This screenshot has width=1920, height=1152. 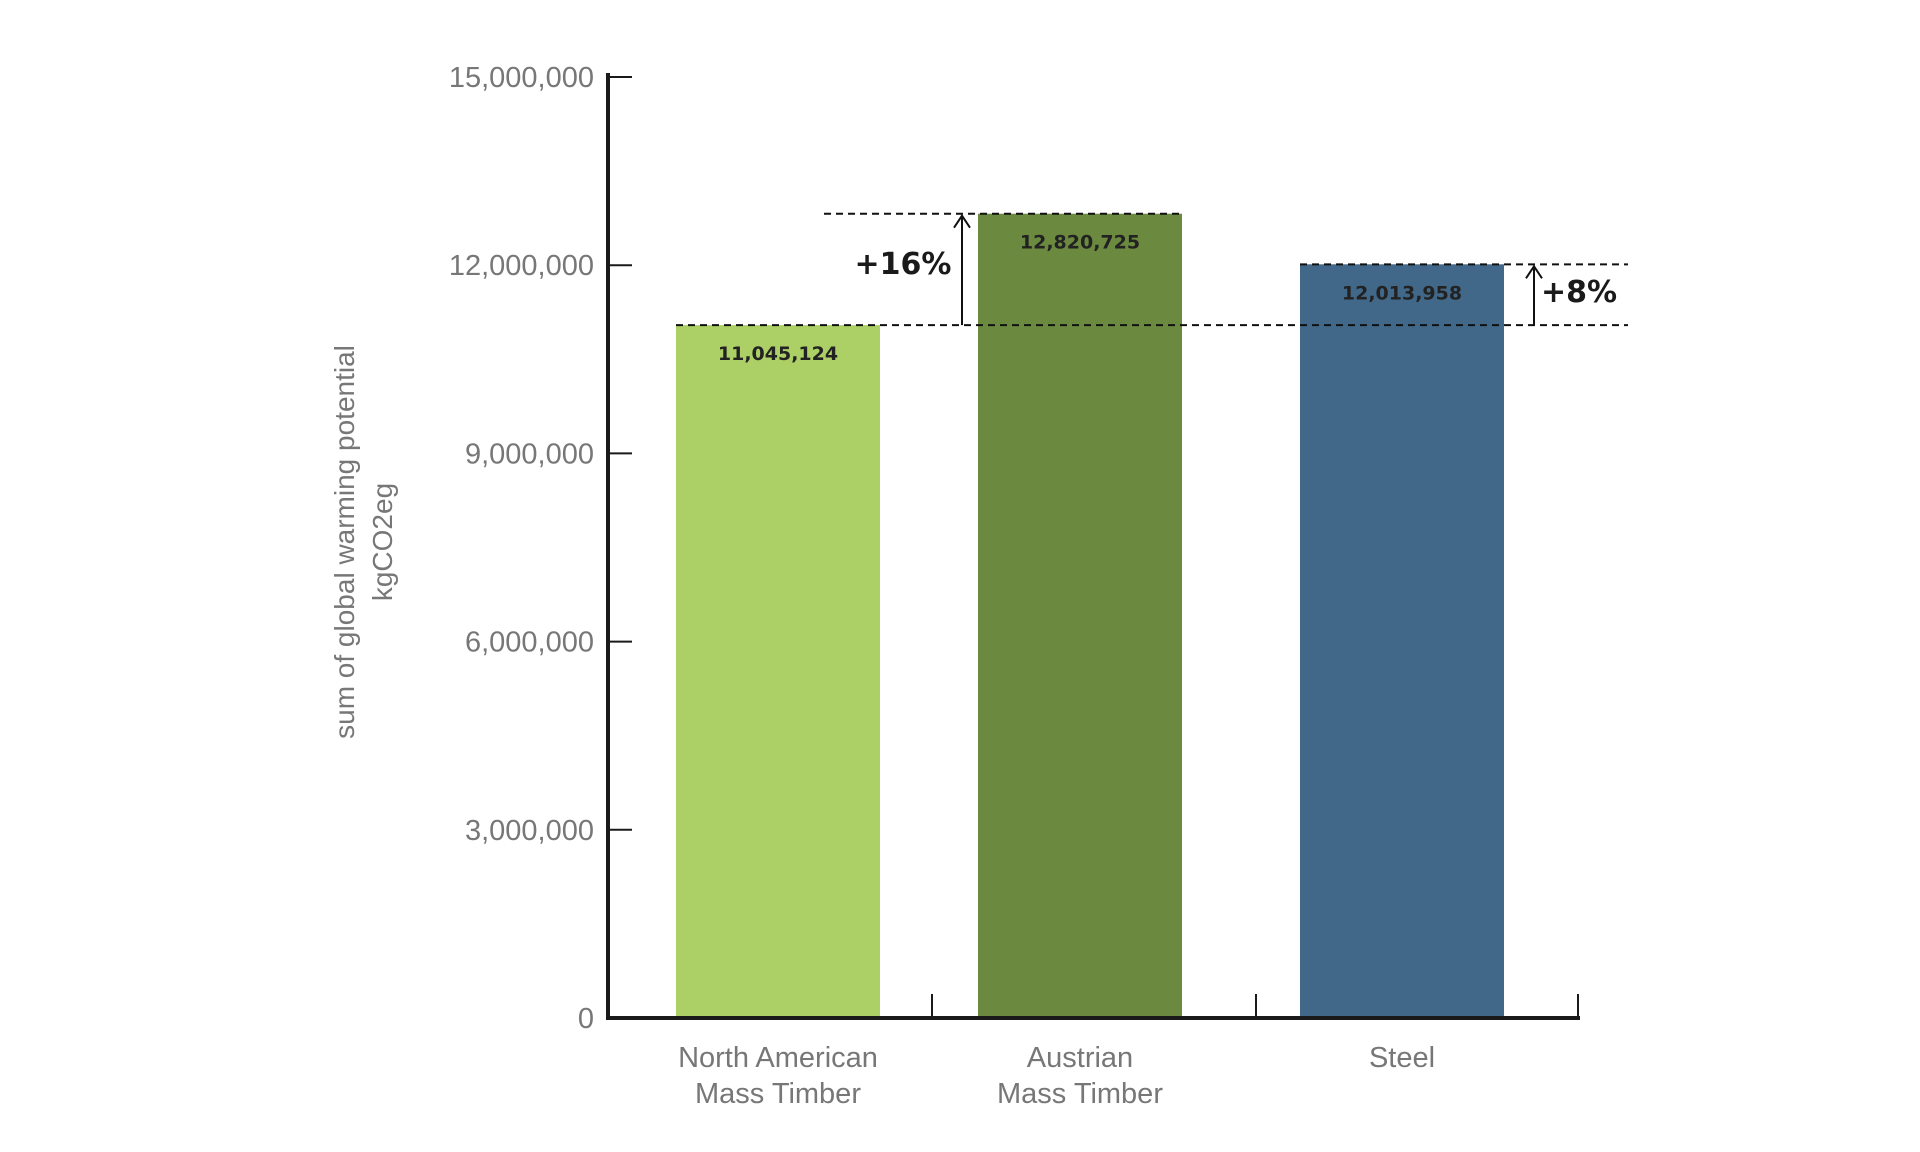 What do you see at coordinates (1080, 1076) in the screenshot?
I see `x-tick-label: Austrian Mass Timber` at bounding box center [1080, 1076].